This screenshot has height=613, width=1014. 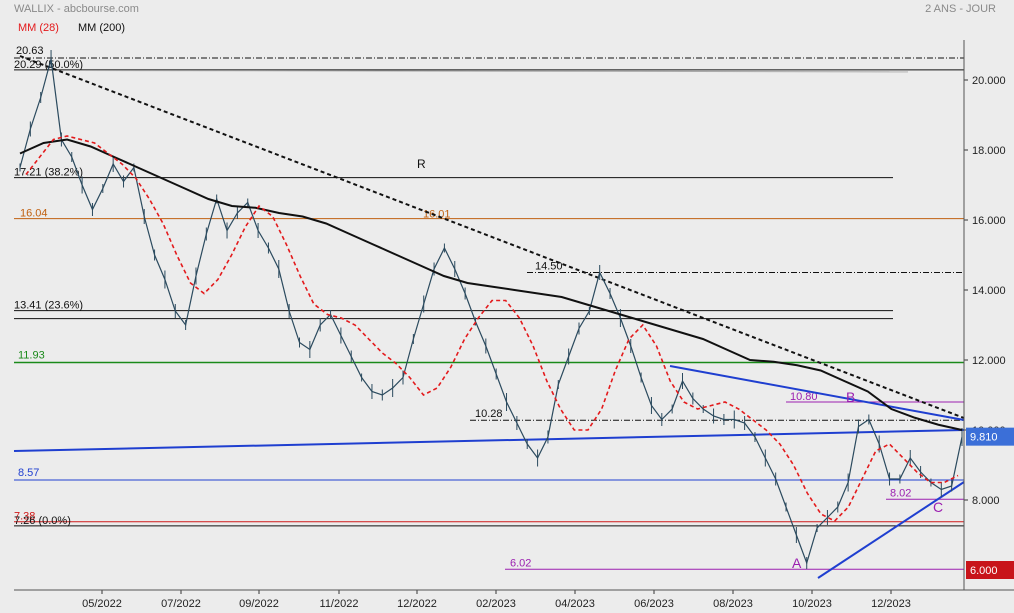 What do you see at coordinates (437, 215) in the screenshot?
I see `level-label: 16.01` at bounding box center [437, 215].